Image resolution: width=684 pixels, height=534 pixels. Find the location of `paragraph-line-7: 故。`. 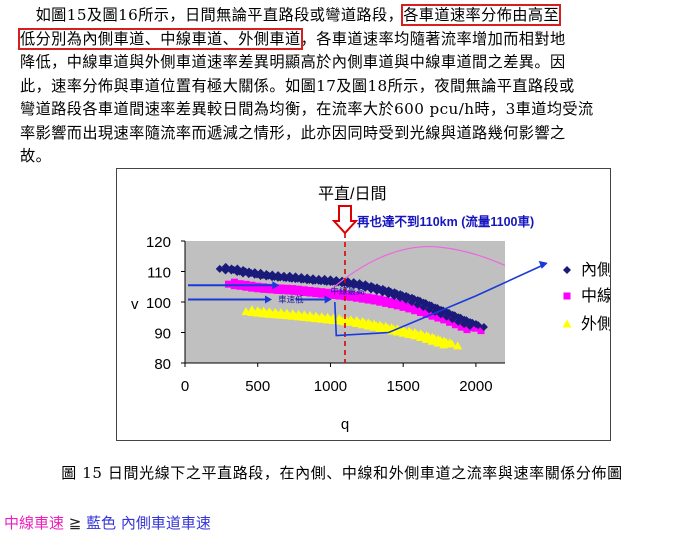

paragraph-line-7: 故。 is located at coordinates (36, 156).